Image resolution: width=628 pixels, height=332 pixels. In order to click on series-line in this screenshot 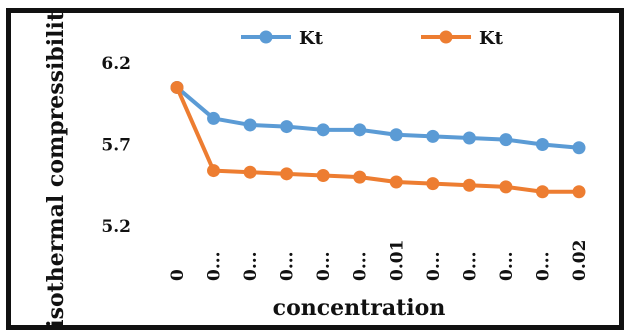, I will do `click(378, 117)`.